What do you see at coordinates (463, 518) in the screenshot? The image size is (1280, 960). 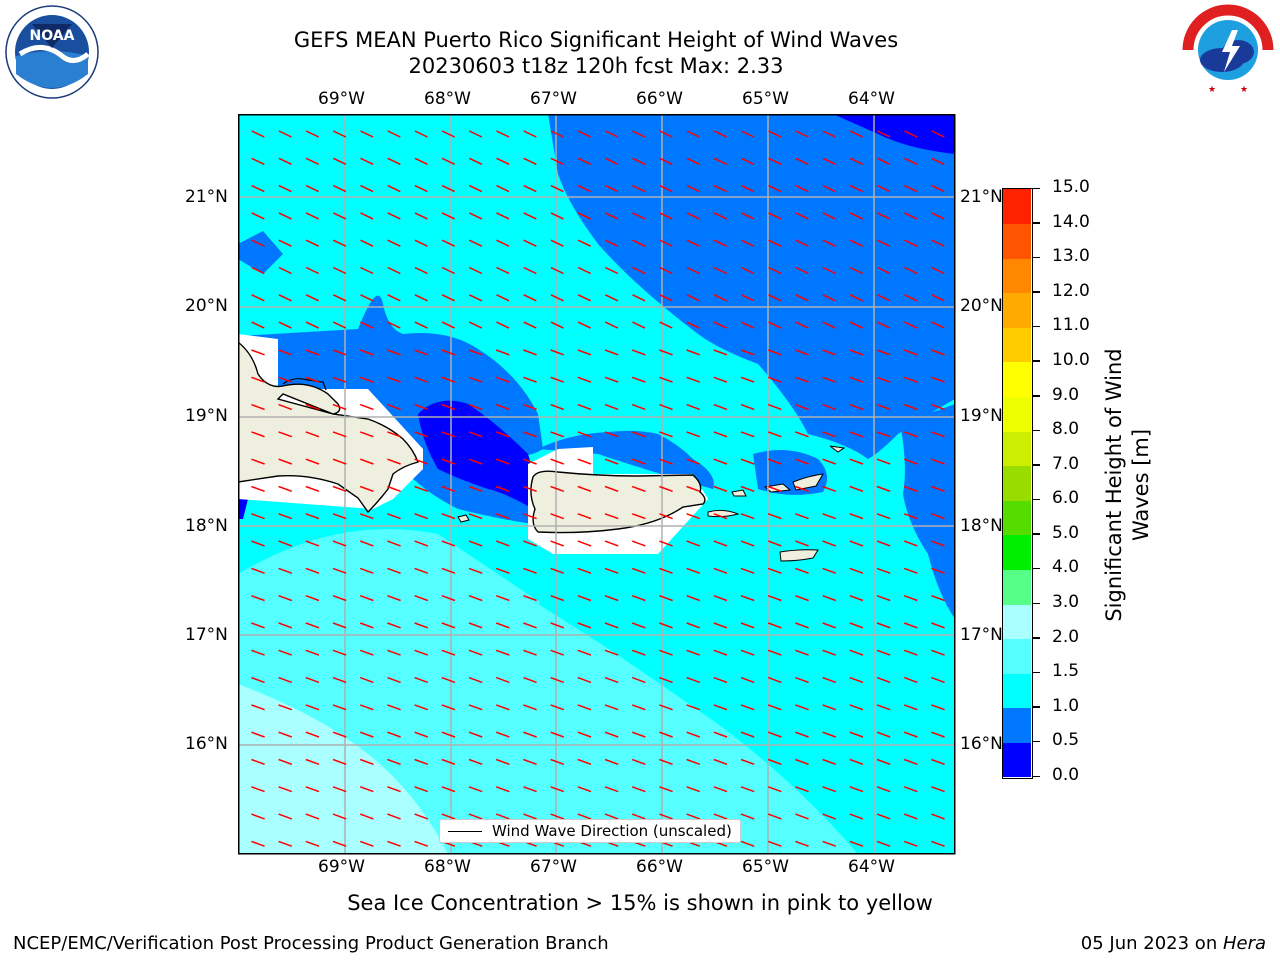 I see `island-mona` at bounding box center [463, 518].